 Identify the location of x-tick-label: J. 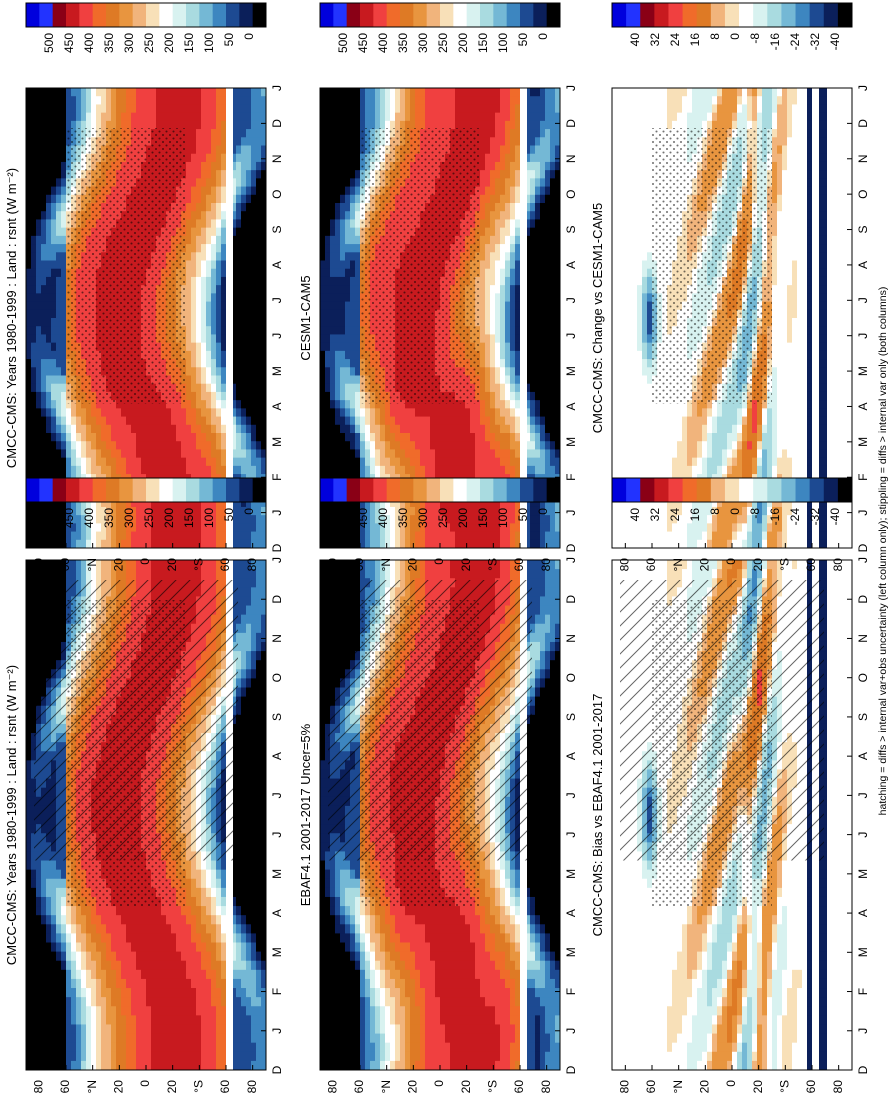
(277, 835).